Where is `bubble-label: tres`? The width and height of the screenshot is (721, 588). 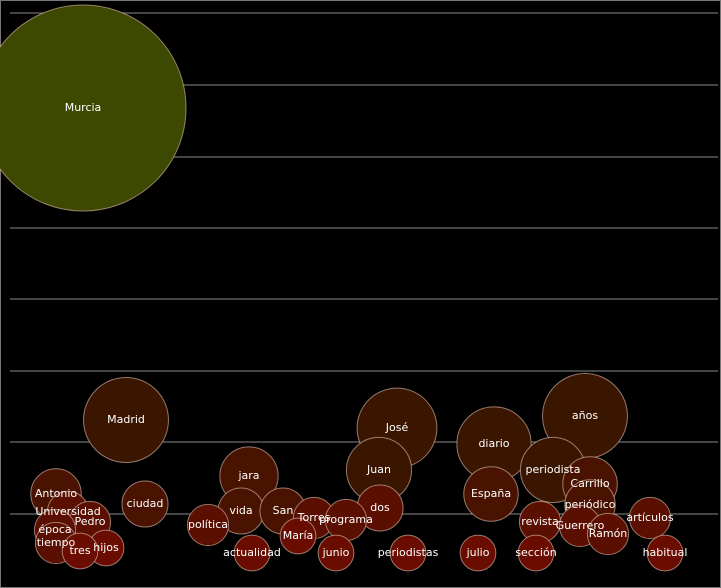 bubble-label: tres is located at coordinates (79, 550).